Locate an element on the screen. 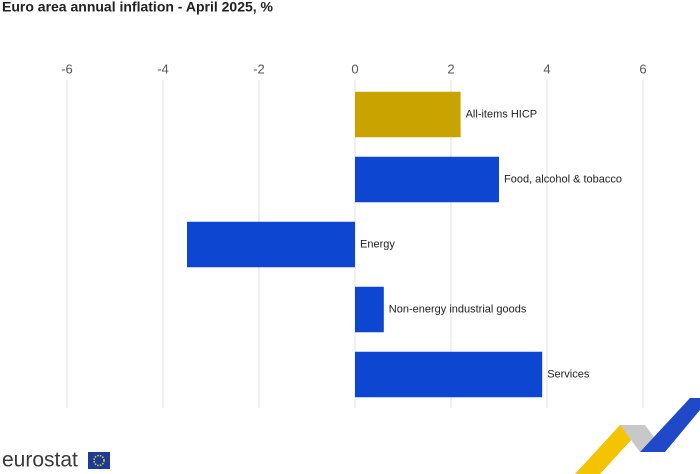 The height and width of the screenshot is (474, 700). x-tick-label: 4 is located at coordinates (546, 68).